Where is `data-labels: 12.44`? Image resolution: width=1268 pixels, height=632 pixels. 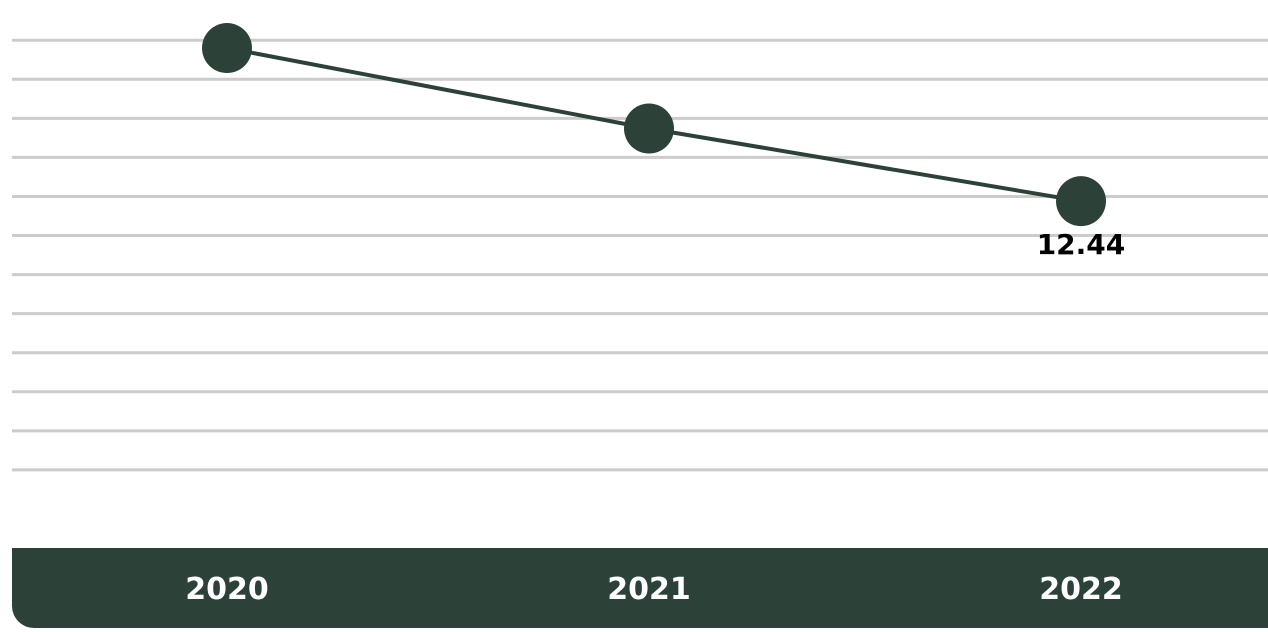 data-labels: 12.44 is located at coordinates (1081, 244).